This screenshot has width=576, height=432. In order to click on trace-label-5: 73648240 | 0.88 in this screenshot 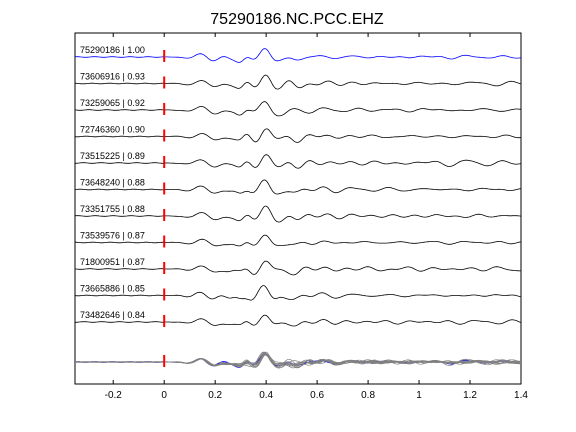, I will do `click(112, 183)`.